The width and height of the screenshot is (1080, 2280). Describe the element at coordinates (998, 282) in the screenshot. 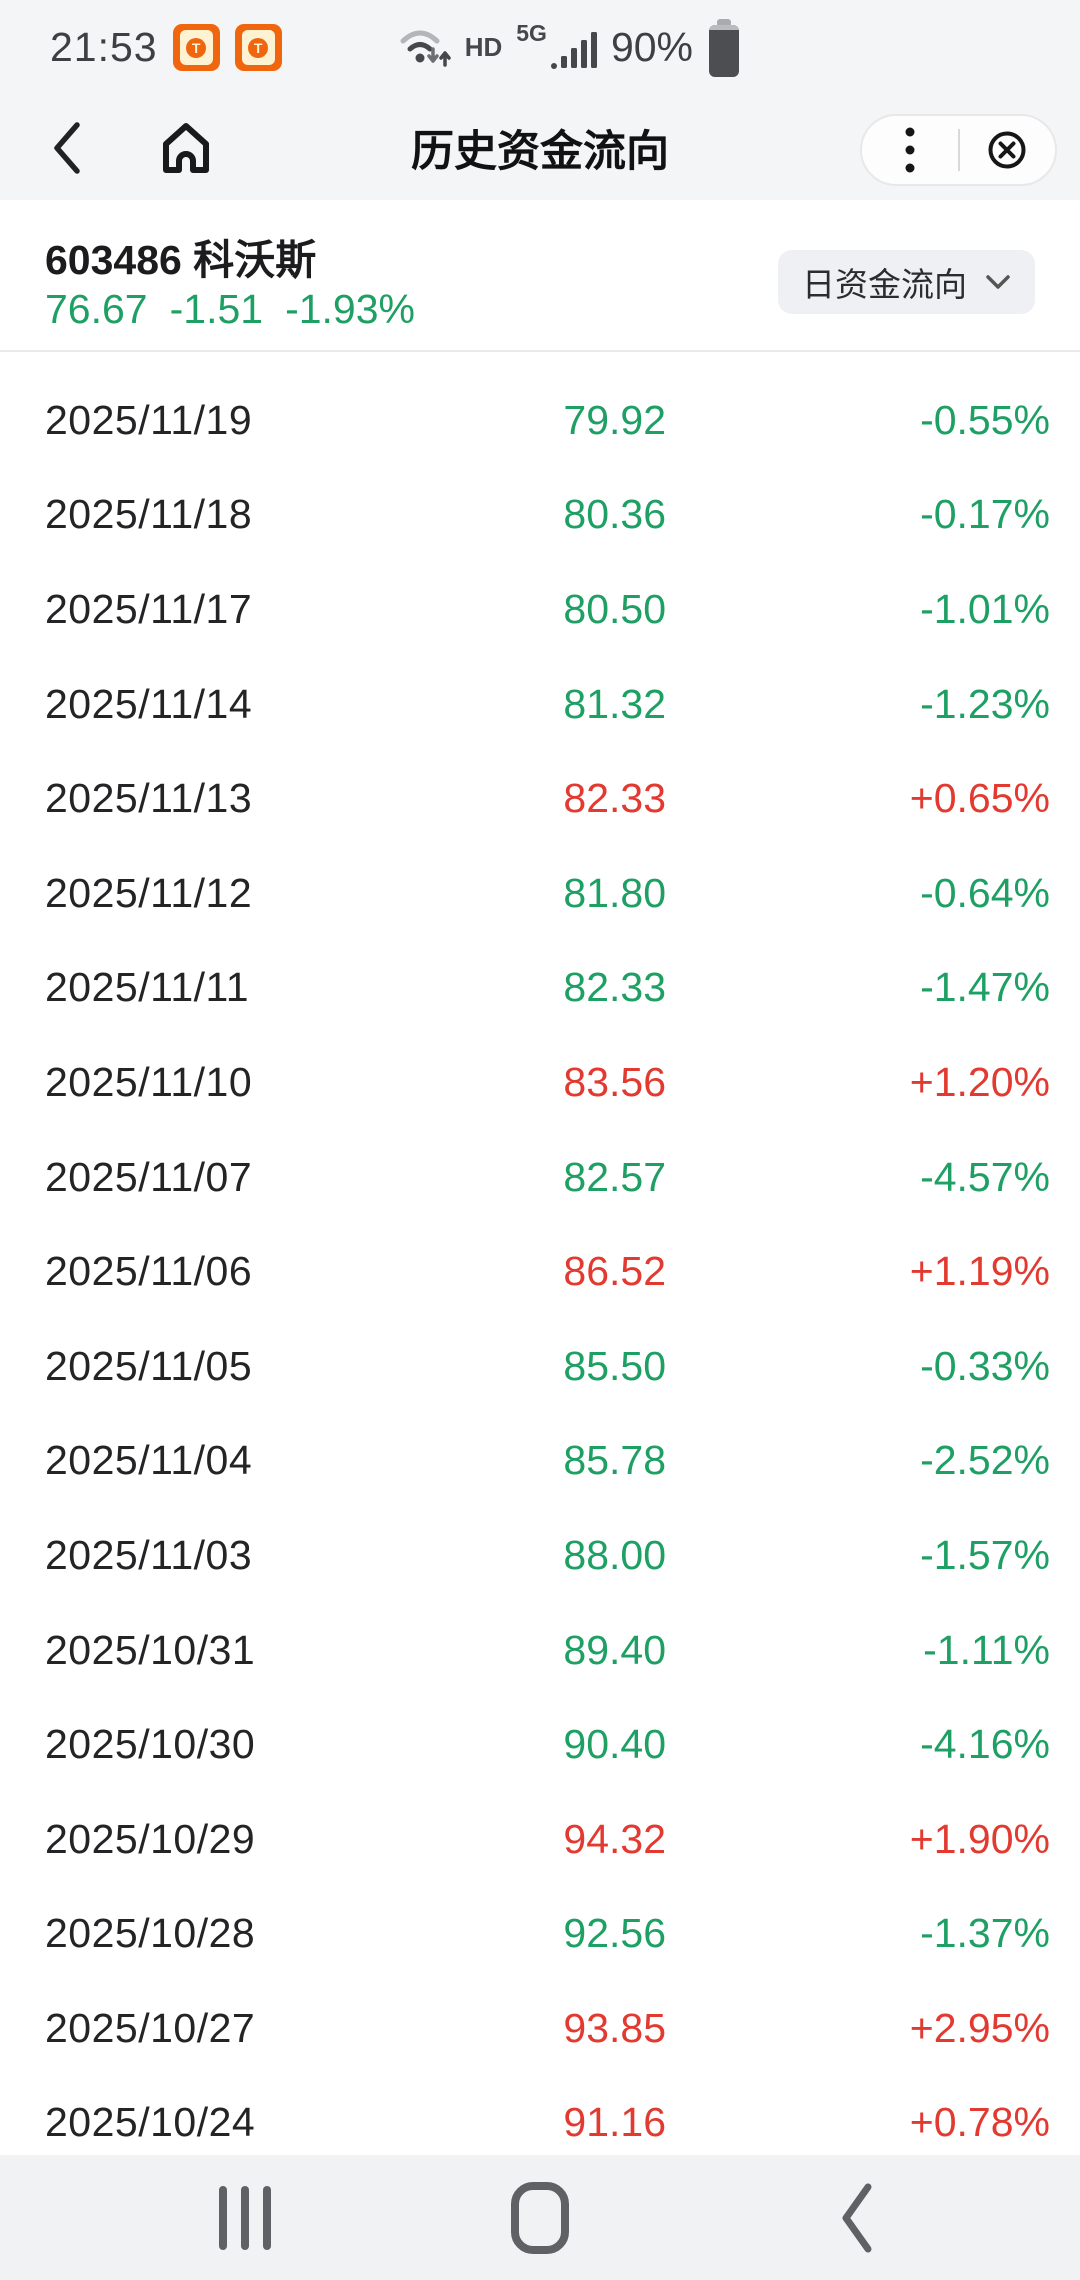

I see `chevron-down-icon` at that location.